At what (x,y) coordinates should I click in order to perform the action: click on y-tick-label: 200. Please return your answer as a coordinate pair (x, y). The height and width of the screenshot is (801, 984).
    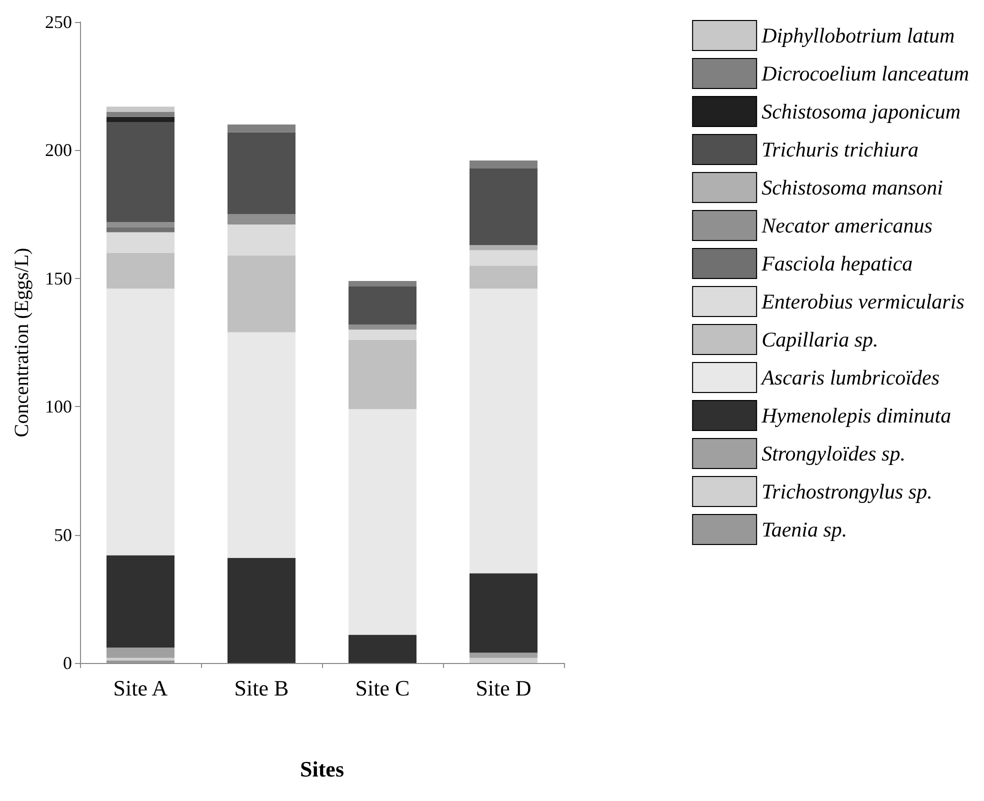
    Looking at the image, I should click on (58, 150).